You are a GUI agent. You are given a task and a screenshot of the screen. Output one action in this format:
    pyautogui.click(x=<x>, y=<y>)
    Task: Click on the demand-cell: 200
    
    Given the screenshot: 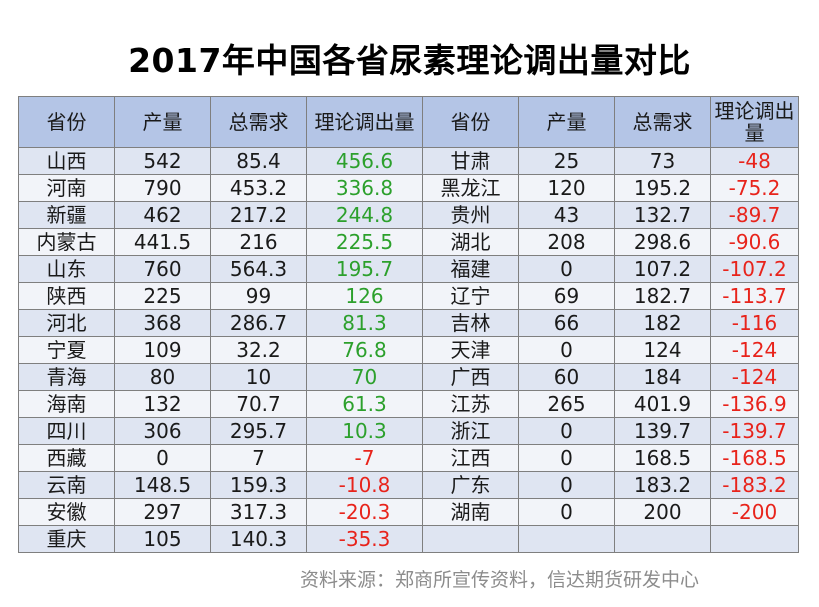 What is the action you would take?
    pyautogui.click(x=662, y=512)
    